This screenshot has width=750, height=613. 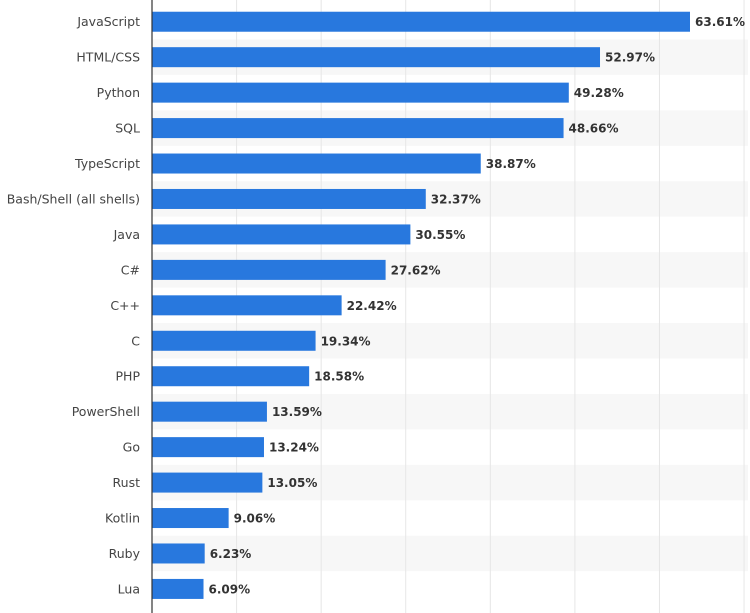 I want to click on value-label-python: 49.28%, so click(x=599, y=93).